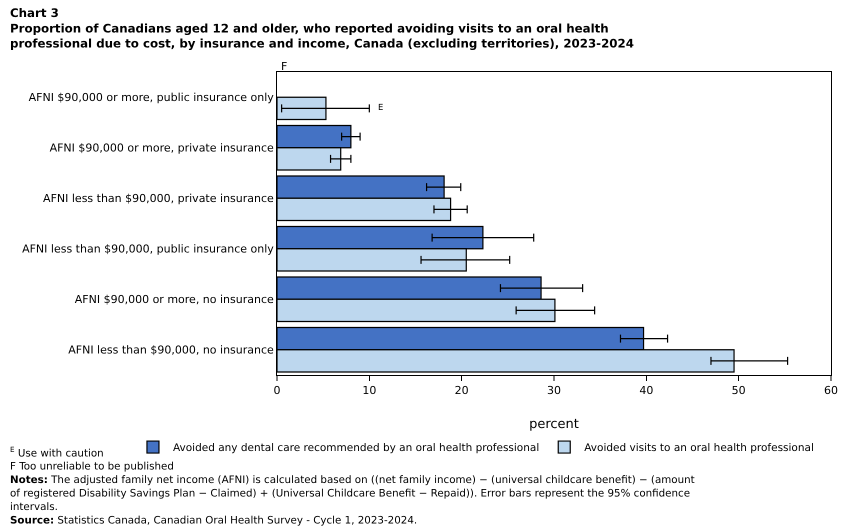  What do you see at coordinates (151, 97) in the screenshot?
I see `y-tick-label: AFNI $90,000 or more, public insurance only` at bounding box center [151, 97].